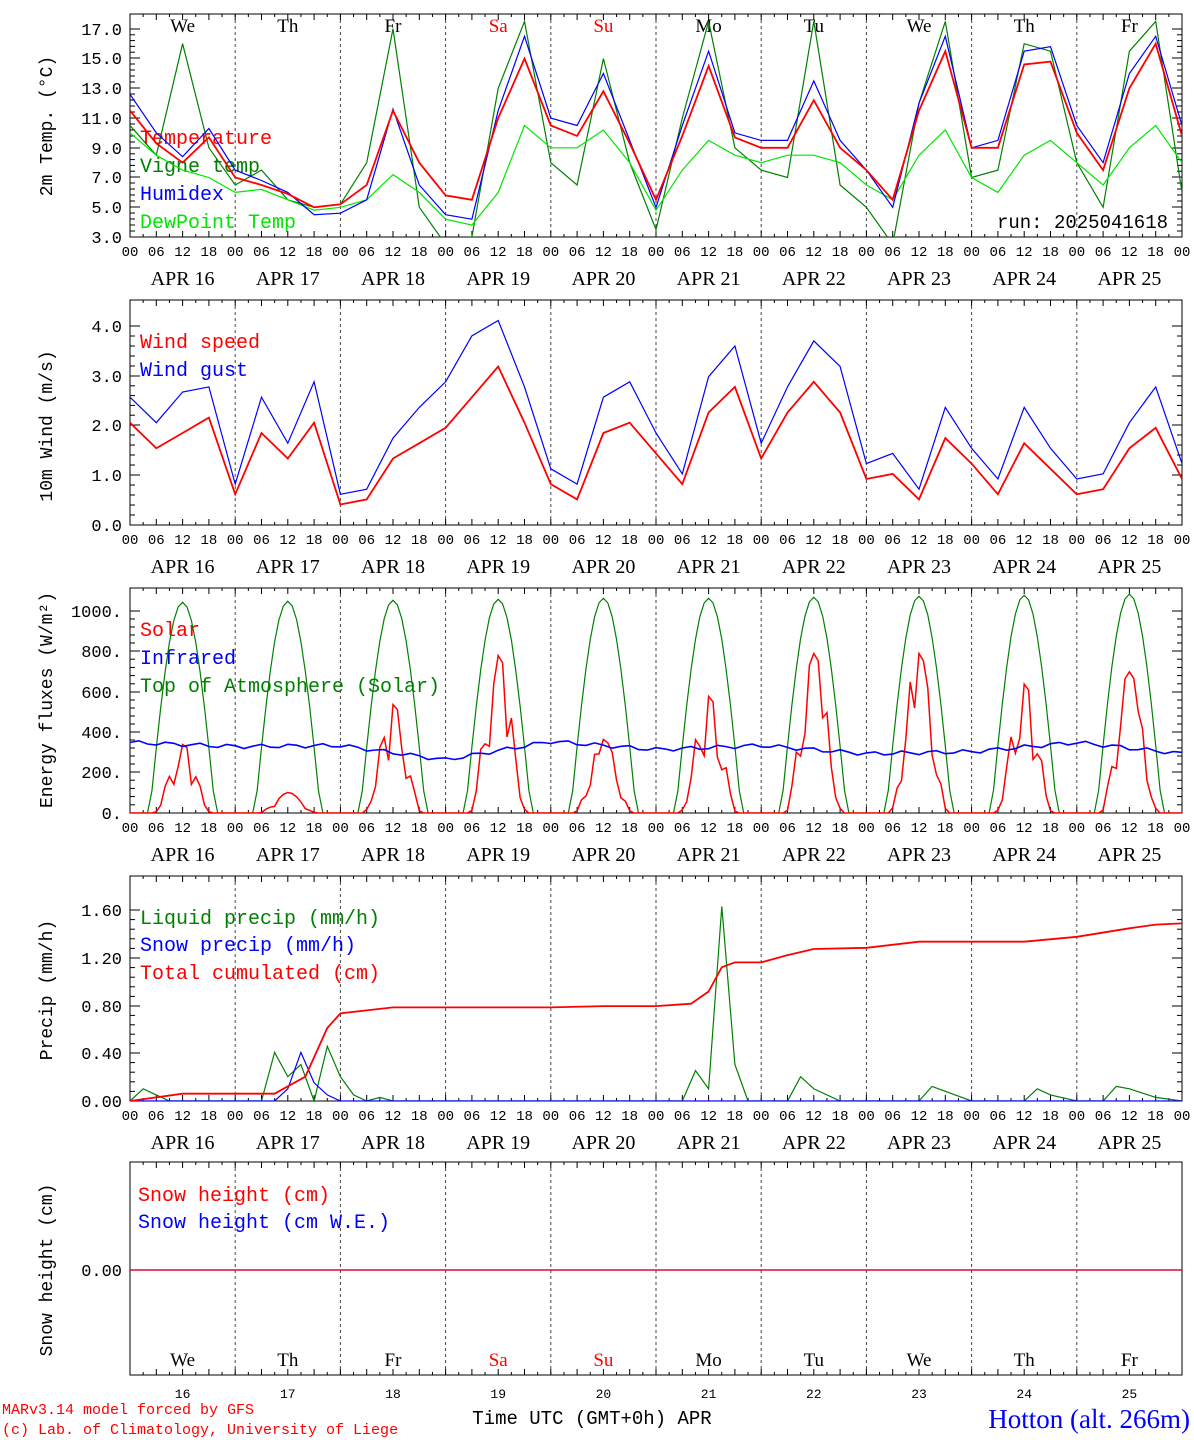 This screenshot has height=1440, width=1194. What do you see at coordinates (106, 239) in the screenshot?
I see `y-tick-label: 3.0` at bounding box center [106, 239].